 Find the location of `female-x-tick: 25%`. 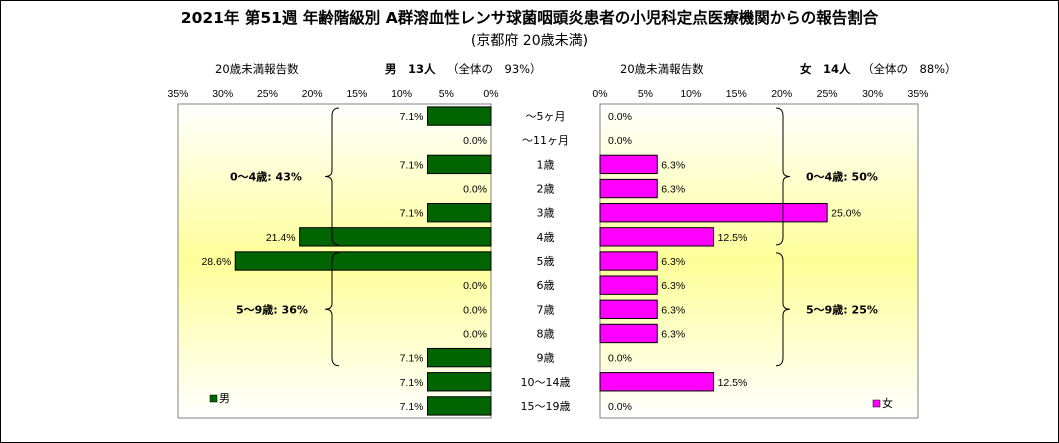

female-x-tick: 25% is located at coordinates (827, 94).